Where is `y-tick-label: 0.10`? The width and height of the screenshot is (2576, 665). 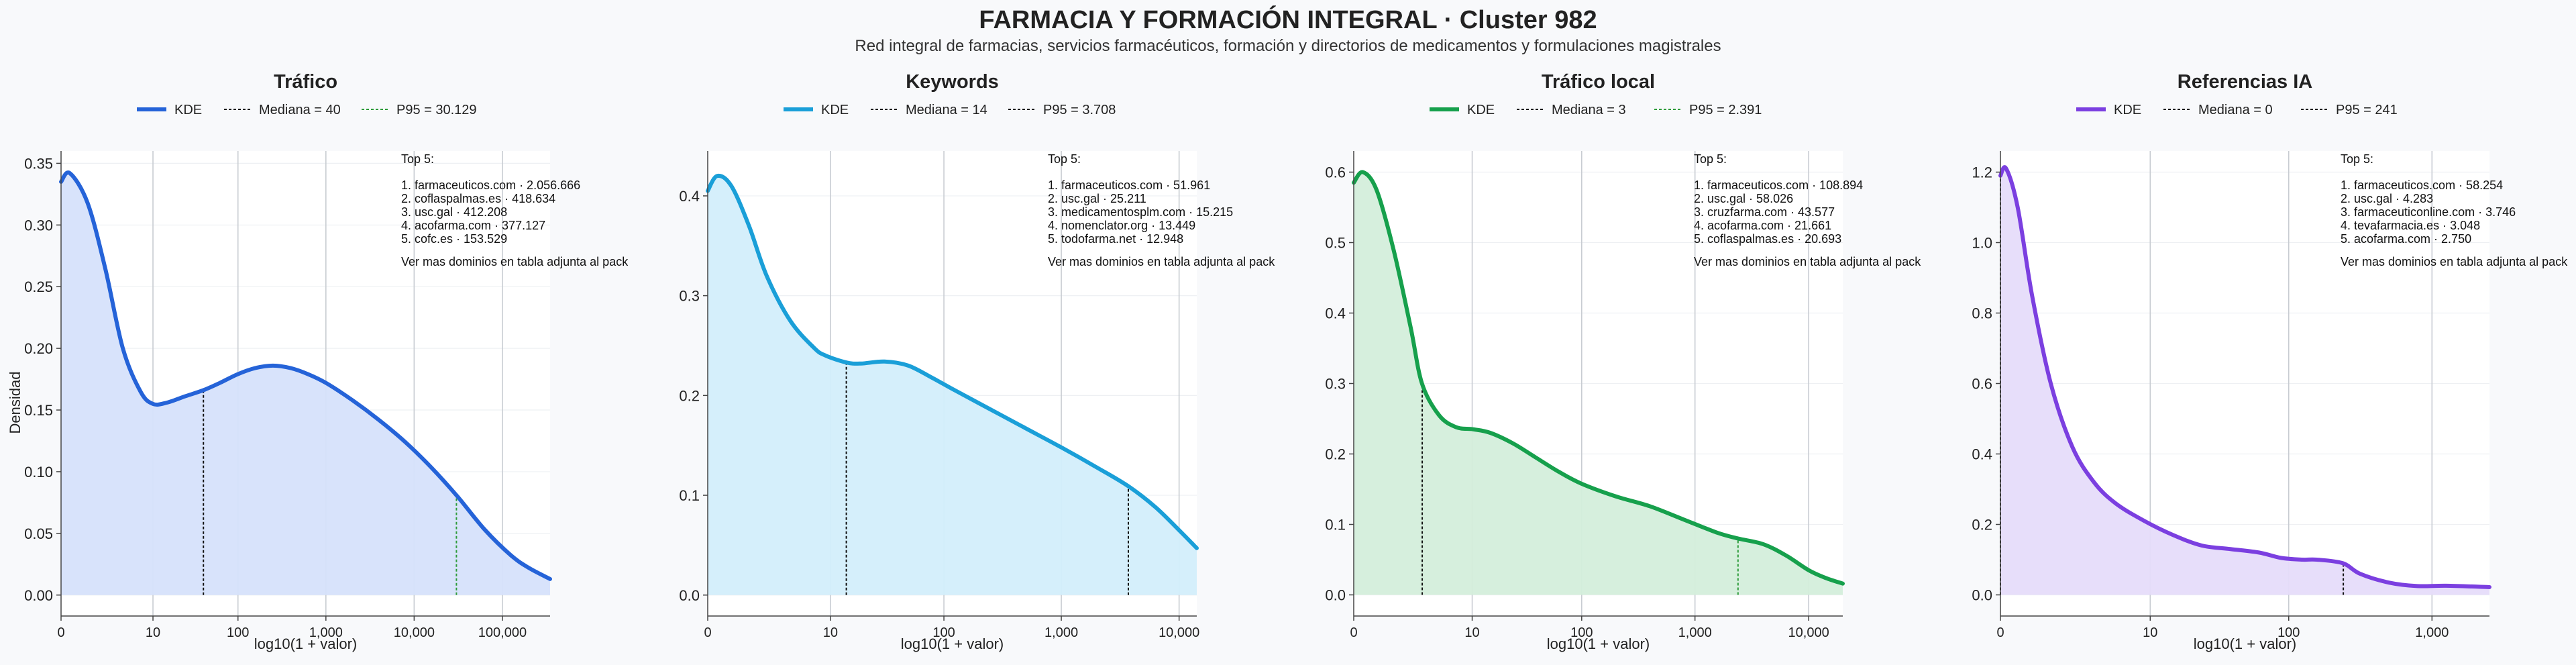
y-tick-label: 0.10 is located at coordinates (38, 472).